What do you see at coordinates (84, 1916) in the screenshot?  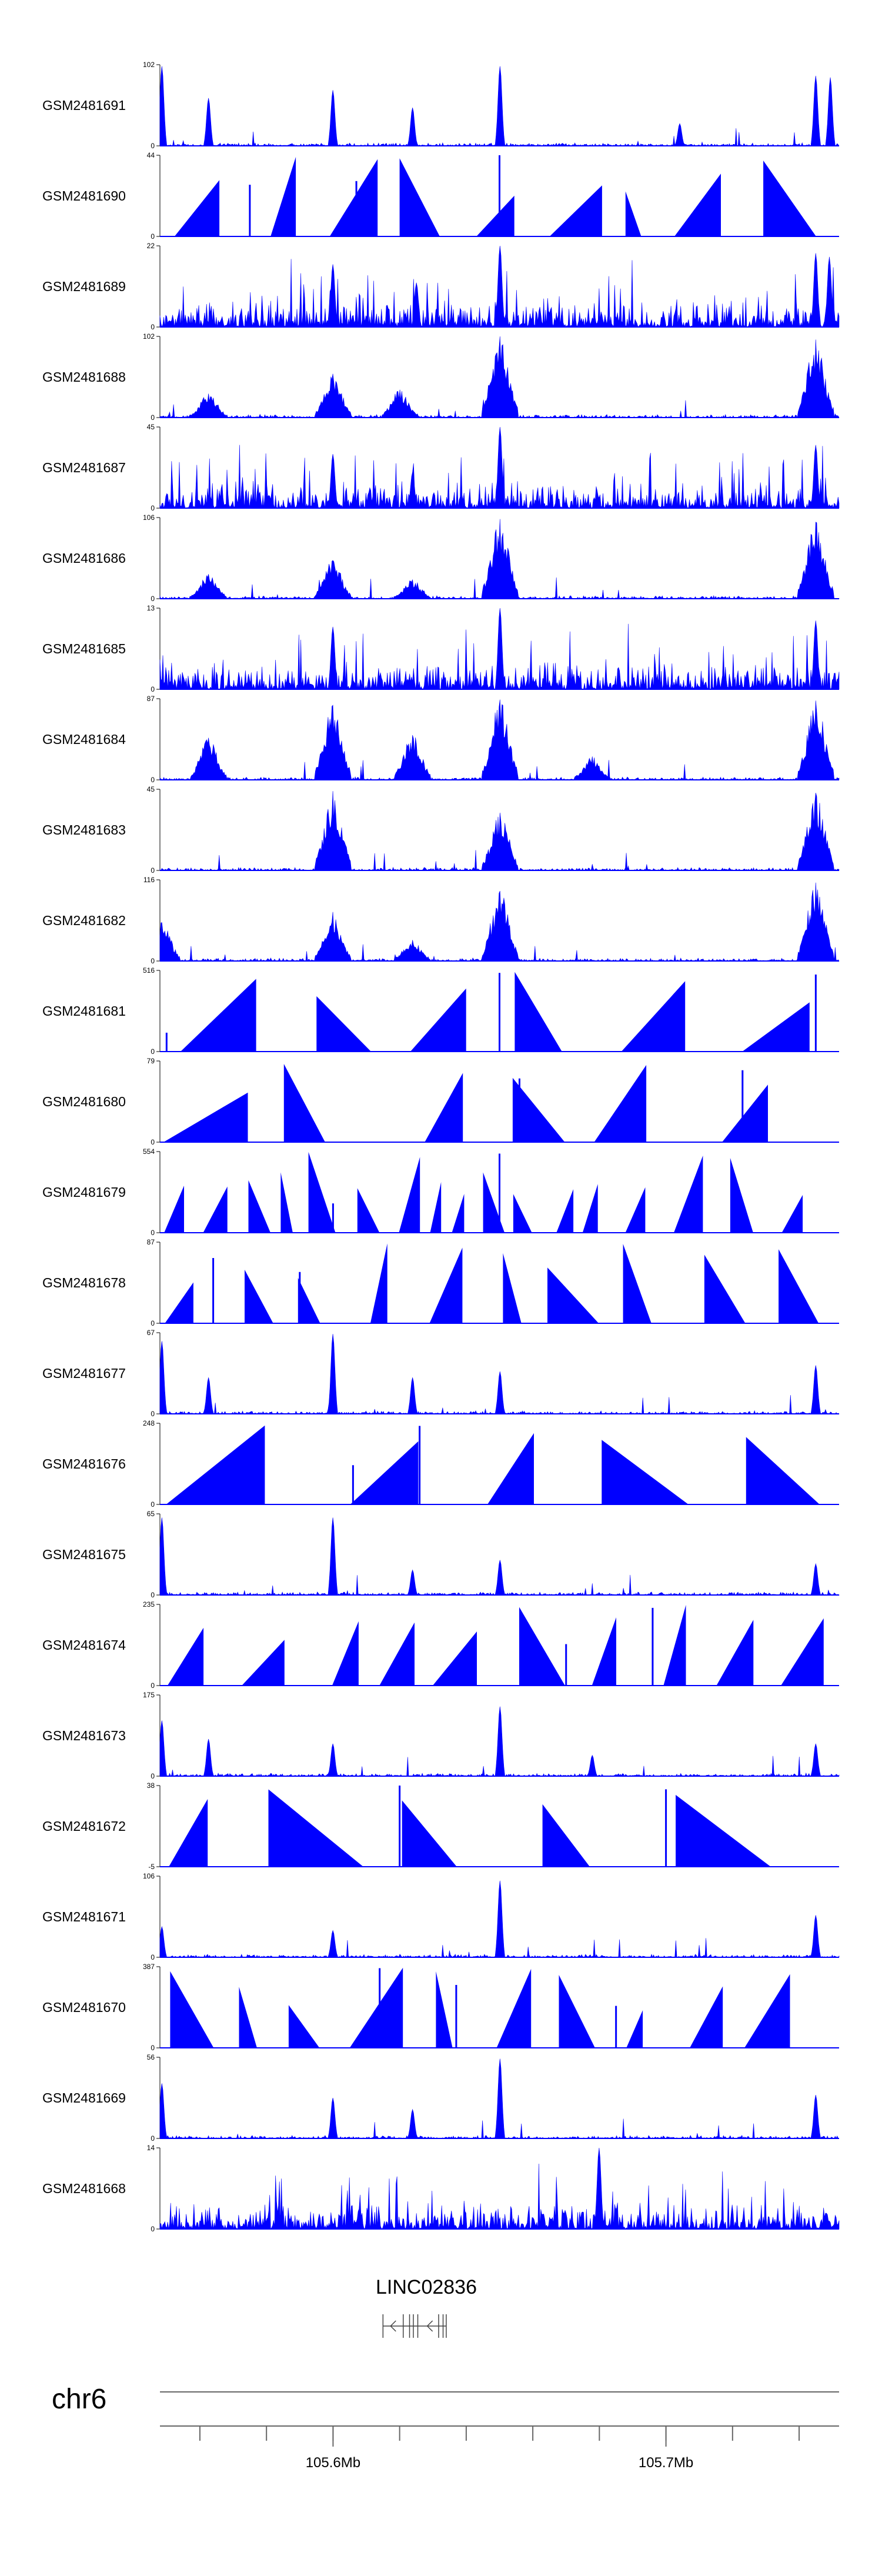 I see `track-label: GSM2481671` at bounding box center [84, 1916].